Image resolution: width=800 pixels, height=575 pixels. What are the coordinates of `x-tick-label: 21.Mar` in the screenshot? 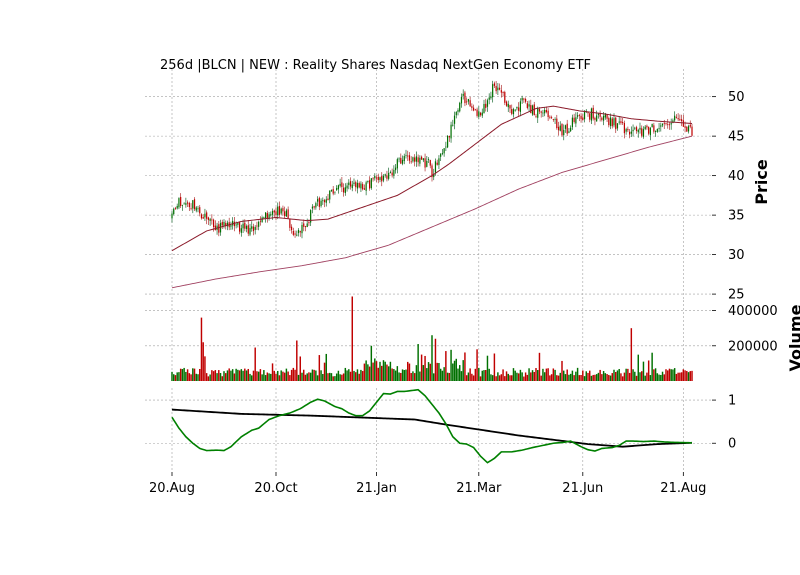 It's located at (479, 488).